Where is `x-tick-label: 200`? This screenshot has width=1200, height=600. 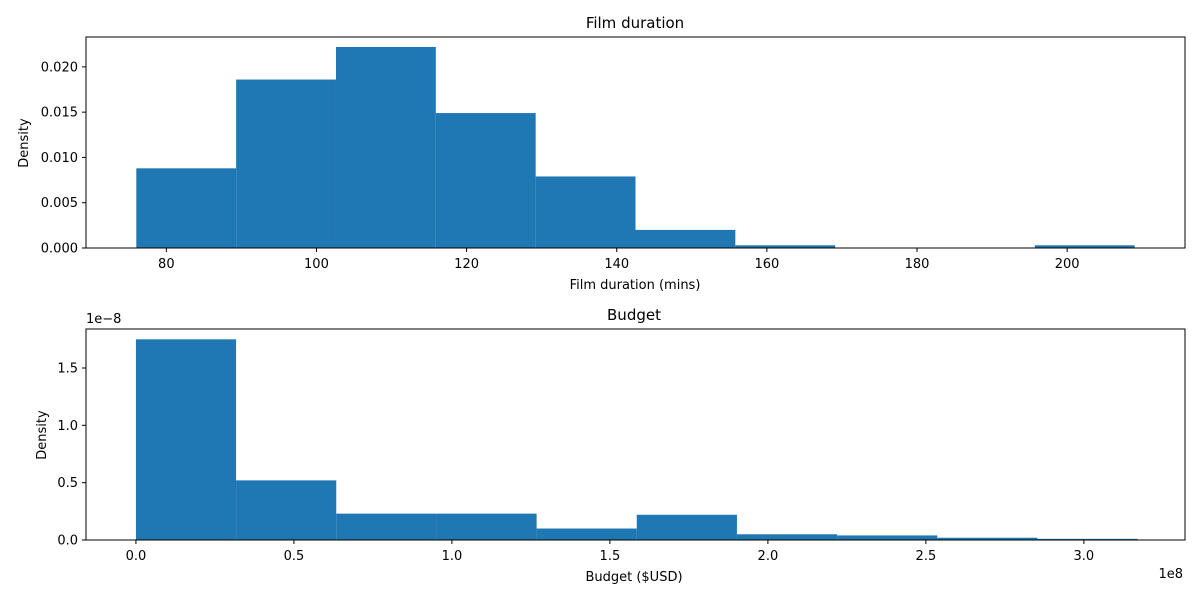 x-tick-label: 200 is located at coordinates (1067, 264).